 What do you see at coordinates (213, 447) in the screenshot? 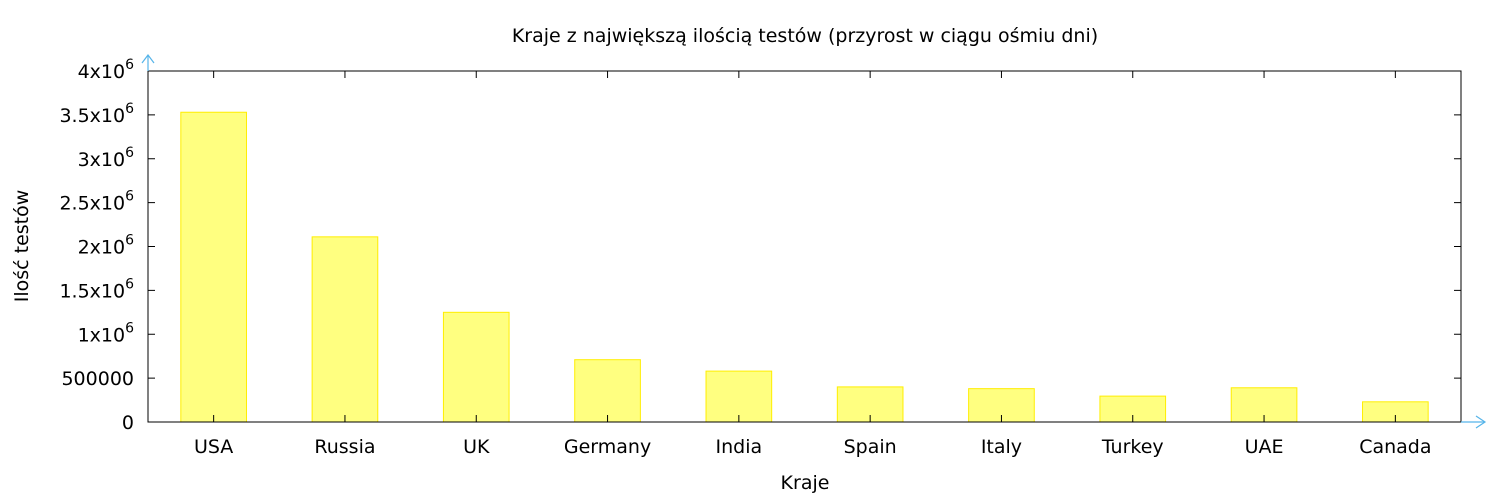
I see `x-tick-label: USA` at bounding box center [213, 447].